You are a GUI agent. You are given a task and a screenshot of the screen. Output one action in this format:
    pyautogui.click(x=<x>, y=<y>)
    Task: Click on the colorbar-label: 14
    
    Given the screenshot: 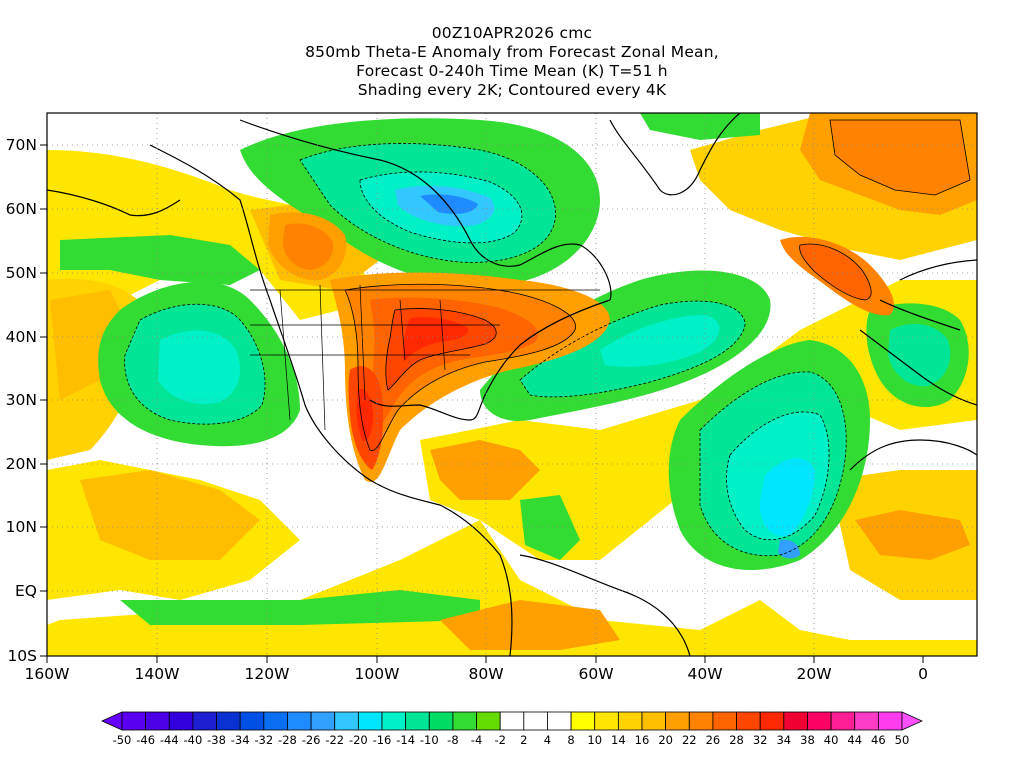 What is the action you would take?
    pyautogui.click(x=618, y=740)
    